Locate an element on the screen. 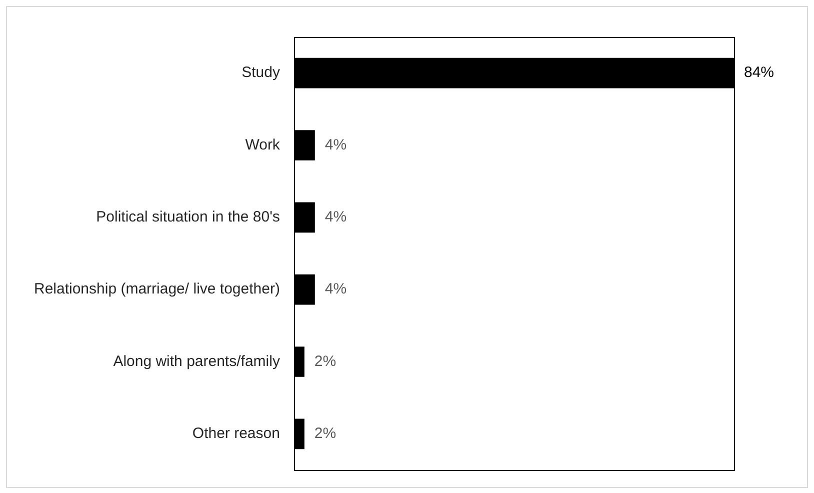 This screenshot has height=493, width=814. y-tick-label: Relationship (marriage/ live together) is located at coordinates (157, 289).